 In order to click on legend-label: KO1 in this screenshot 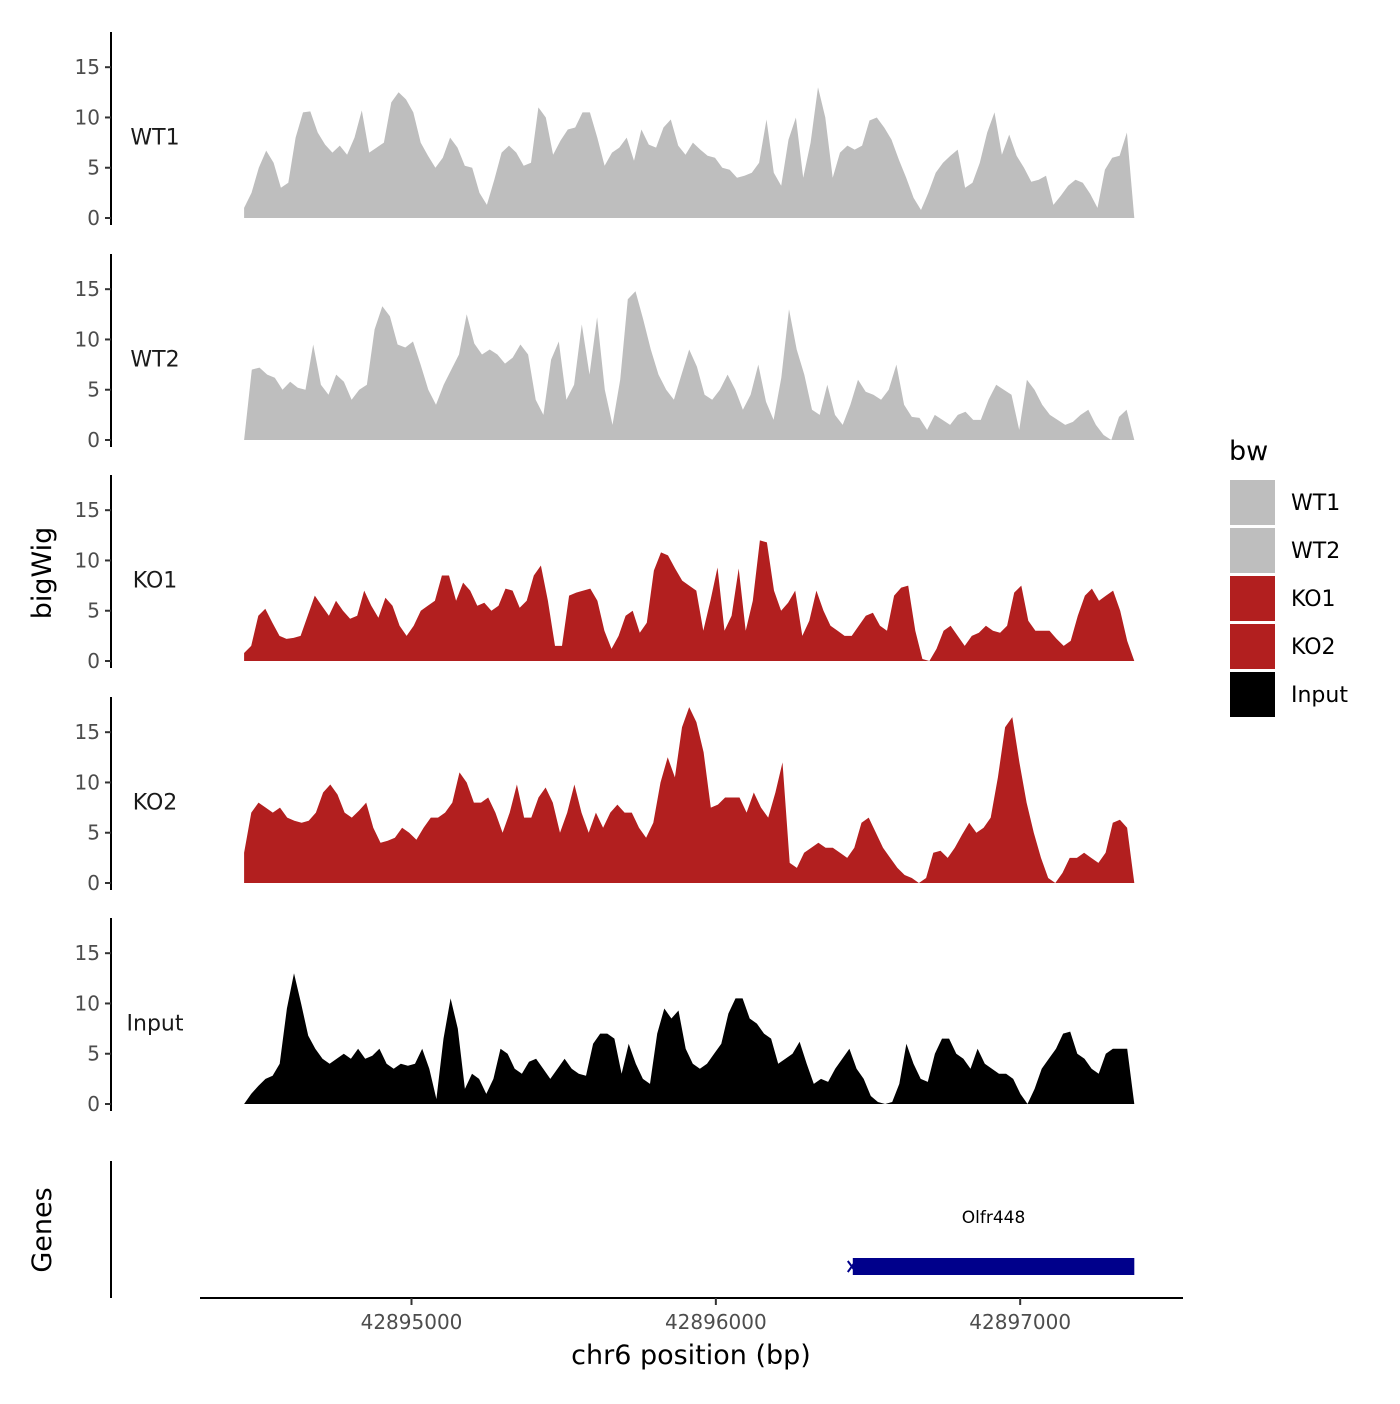, I will do `click(1313, 599)`.